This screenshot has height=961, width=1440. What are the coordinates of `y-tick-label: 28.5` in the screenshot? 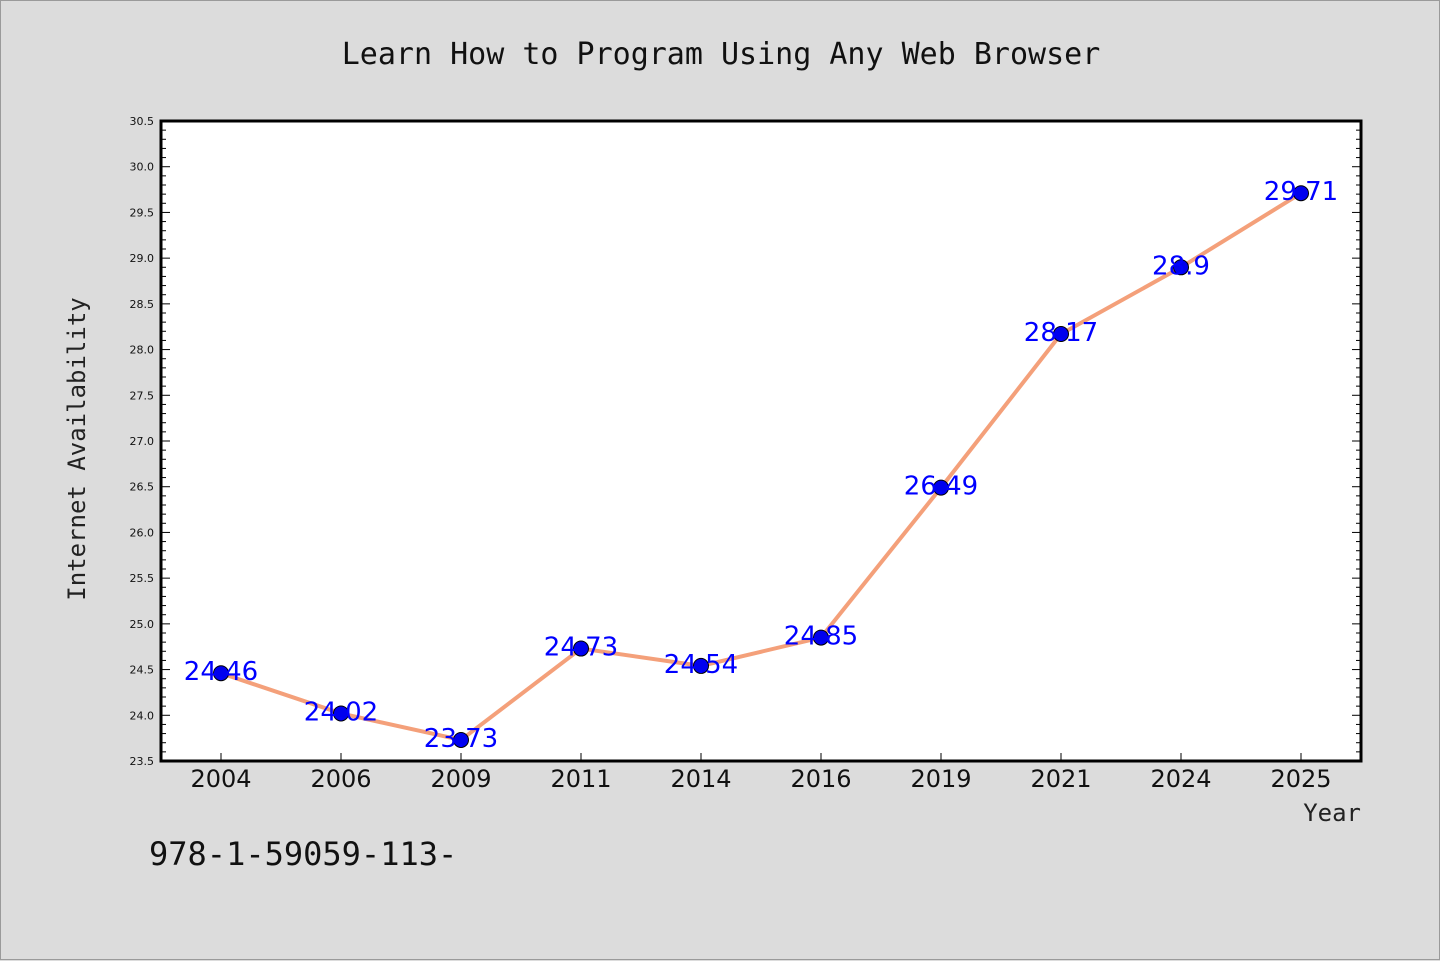 It's located at (142, 304).